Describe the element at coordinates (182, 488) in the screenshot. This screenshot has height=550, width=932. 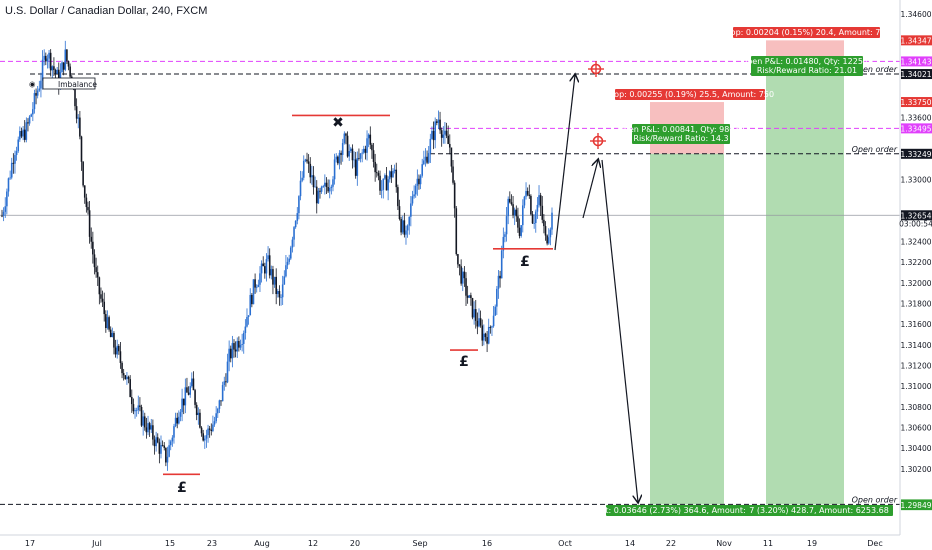
I see `pound-symbol: £` at that location.